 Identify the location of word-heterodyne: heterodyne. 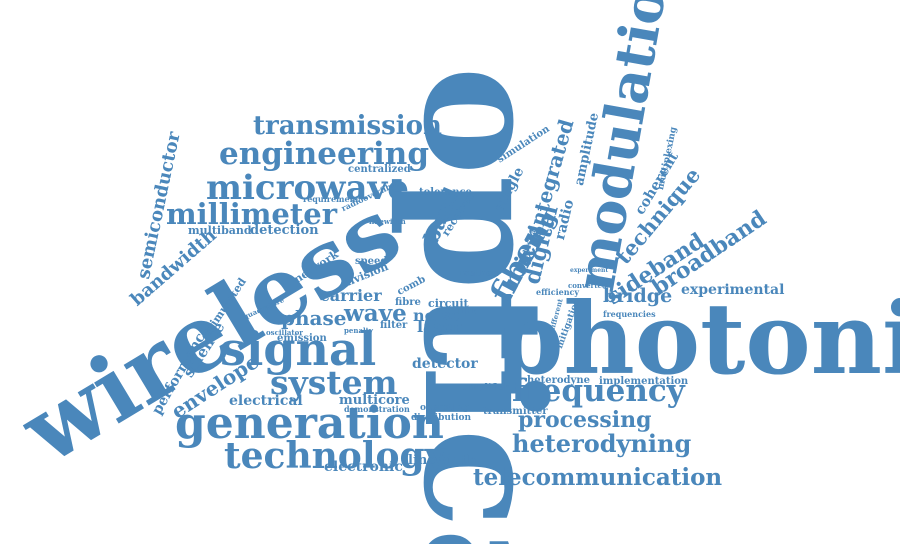
(558, 380).